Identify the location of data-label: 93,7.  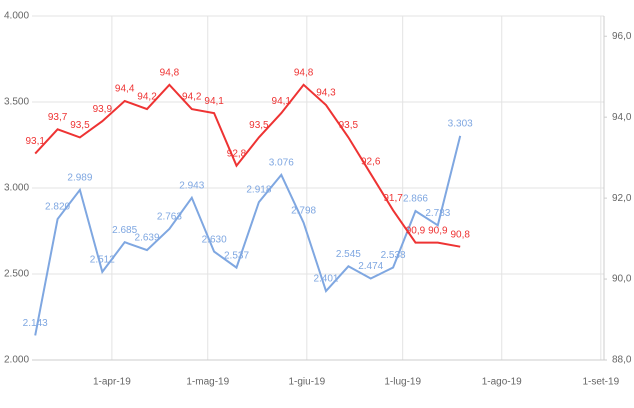
(58, 117).